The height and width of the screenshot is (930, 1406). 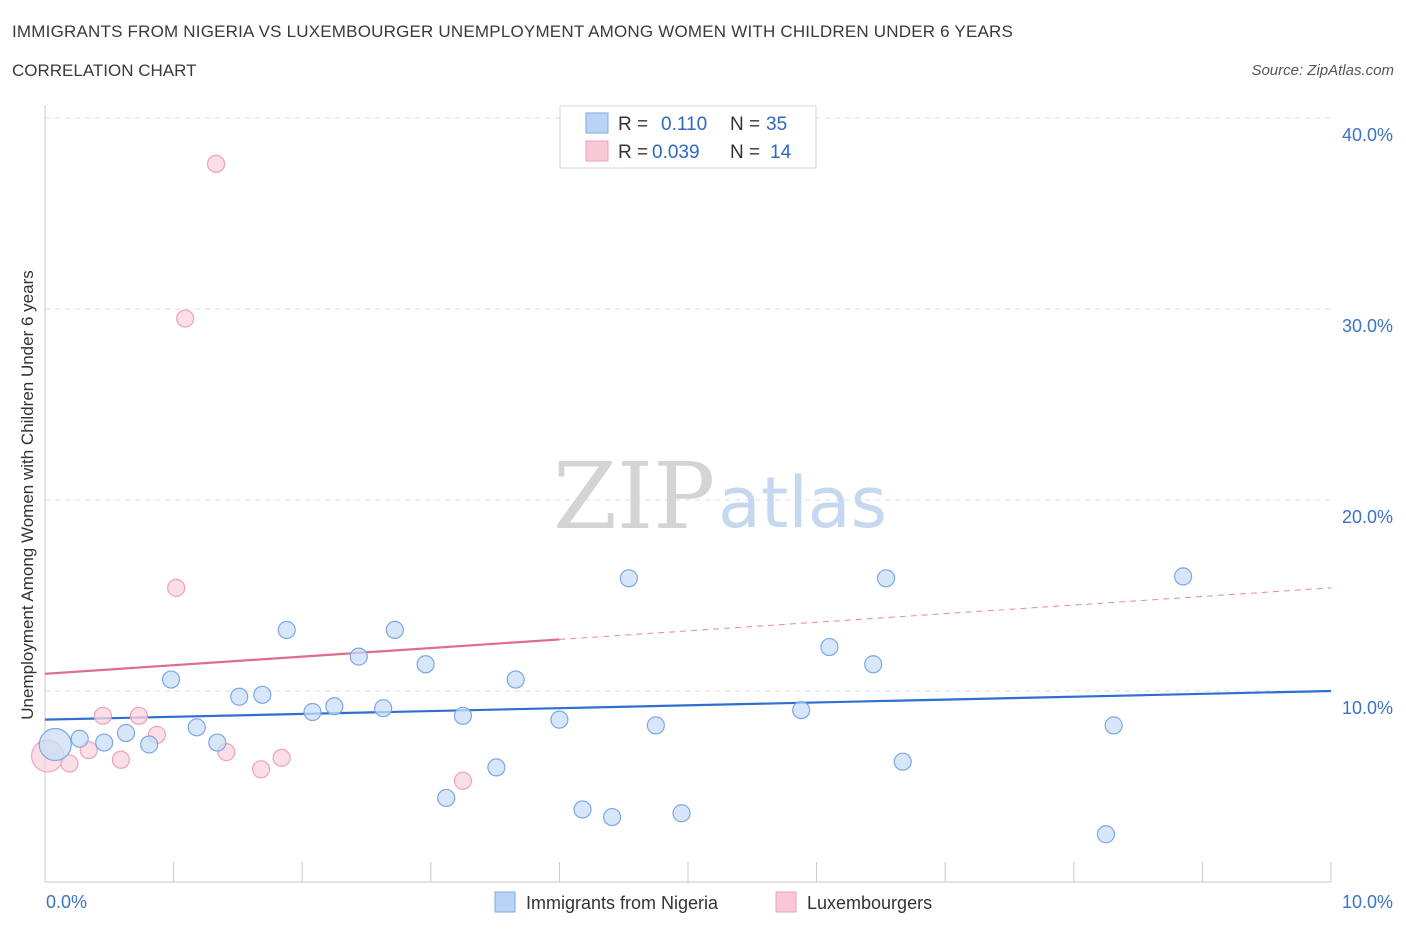 What do you see at coordinates (1367, 326) in the screenshot?
I see `y-tick-label: 30.0%` at bounding box center [1367, 326].